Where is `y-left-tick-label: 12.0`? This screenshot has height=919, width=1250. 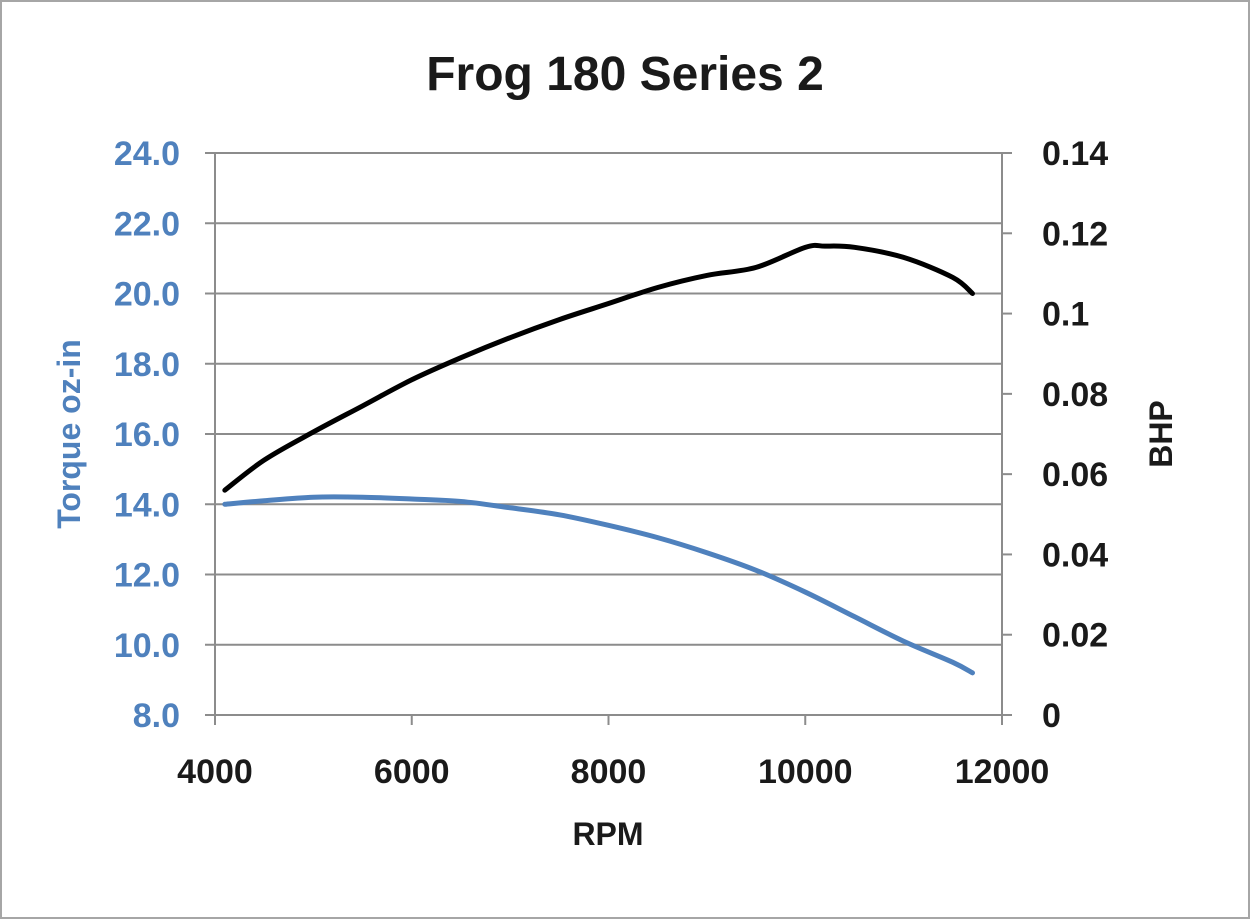
y-left-tick-label: 12.0 is located at coordinates (147, 576).